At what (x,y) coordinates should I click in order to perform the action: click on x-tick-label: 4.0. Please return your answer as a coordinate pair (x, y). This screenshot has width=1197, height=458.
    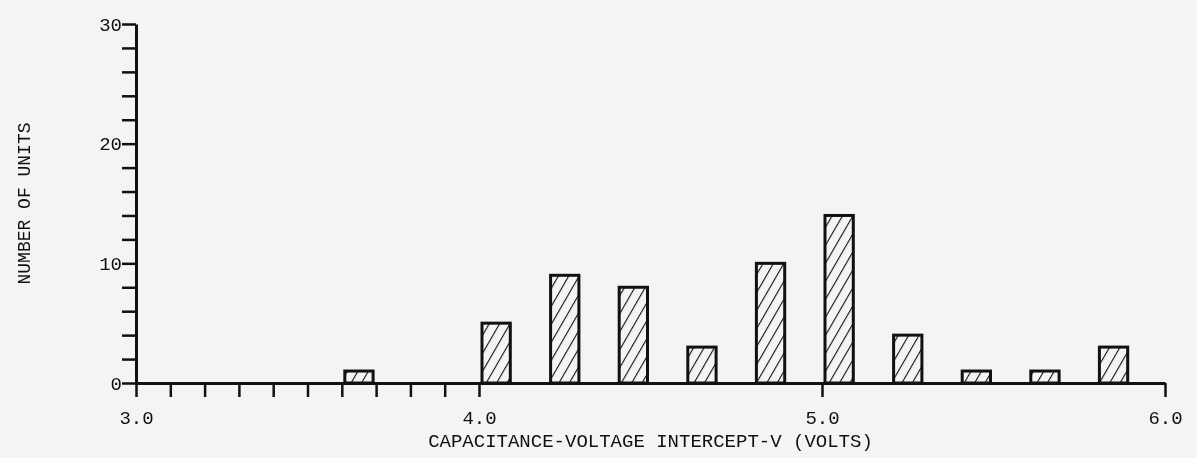
    Looking at the image, I should click on (479, 419).